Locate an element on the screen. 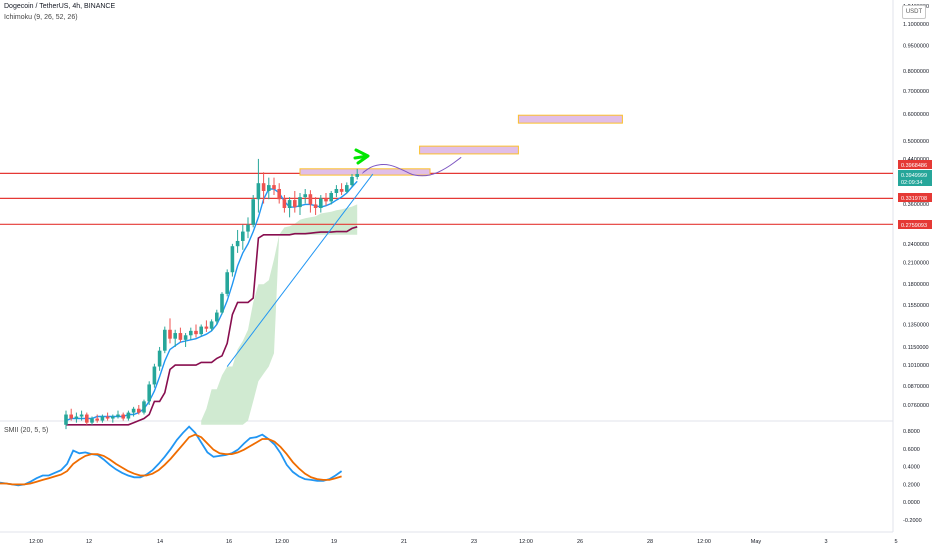  price-tick-label: 0.1150000 is located at coordinates (916, 348).